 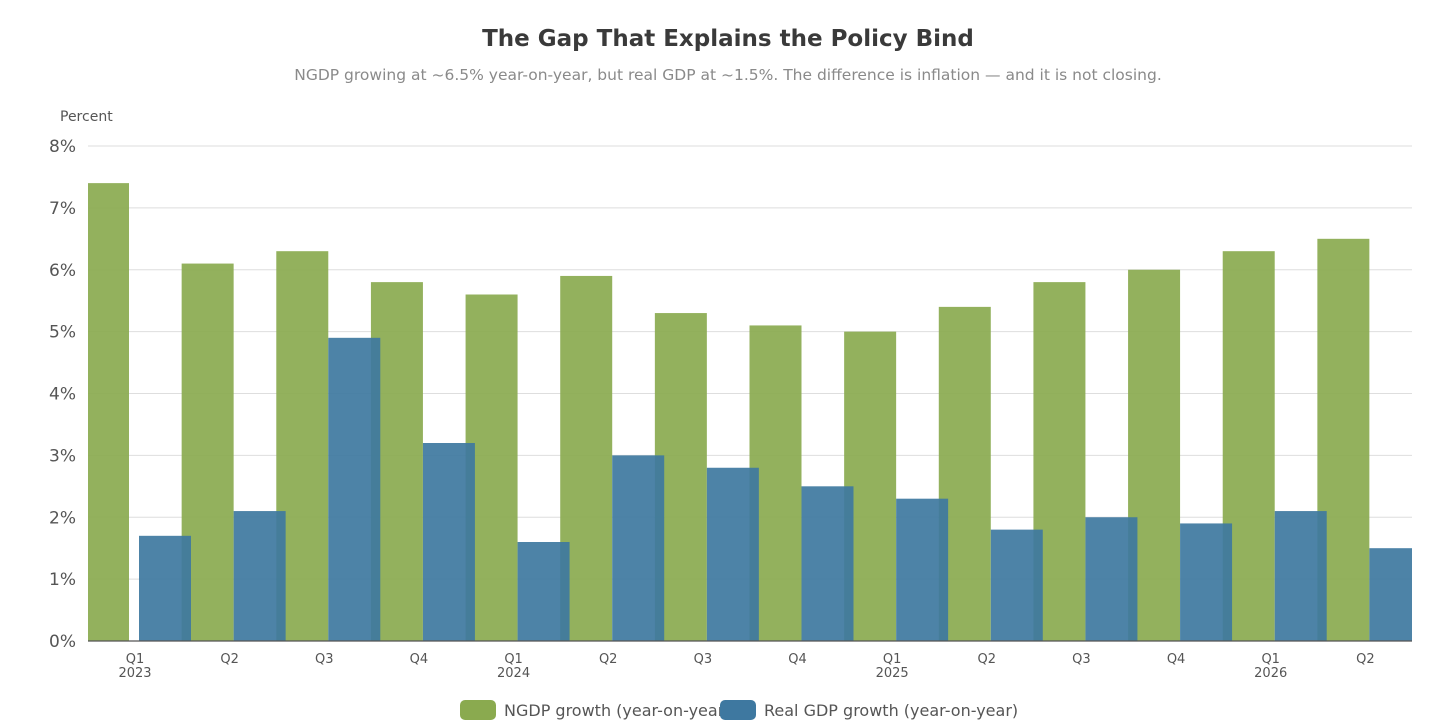 What do you see at coordinates (728, 39) in the screenshot?
I see `chart-title: The Gap That Explains the Policy Bind` at bounding box center [728, 39].